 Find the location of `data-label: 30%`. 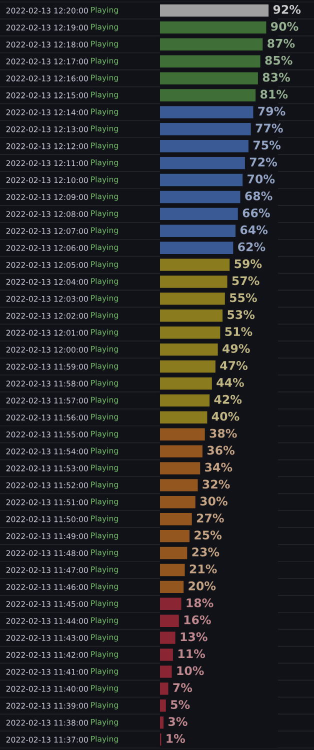

data-label: 30% is located at coordinates (214, 501).